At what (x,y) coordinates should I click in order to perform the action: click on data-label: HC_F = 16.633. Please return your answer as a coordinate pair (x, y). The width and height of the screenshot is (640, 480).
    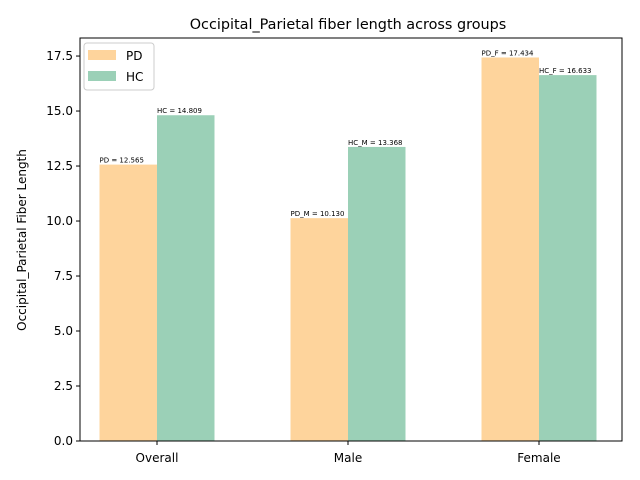
    Looking at the image, I should click on (565, 71).